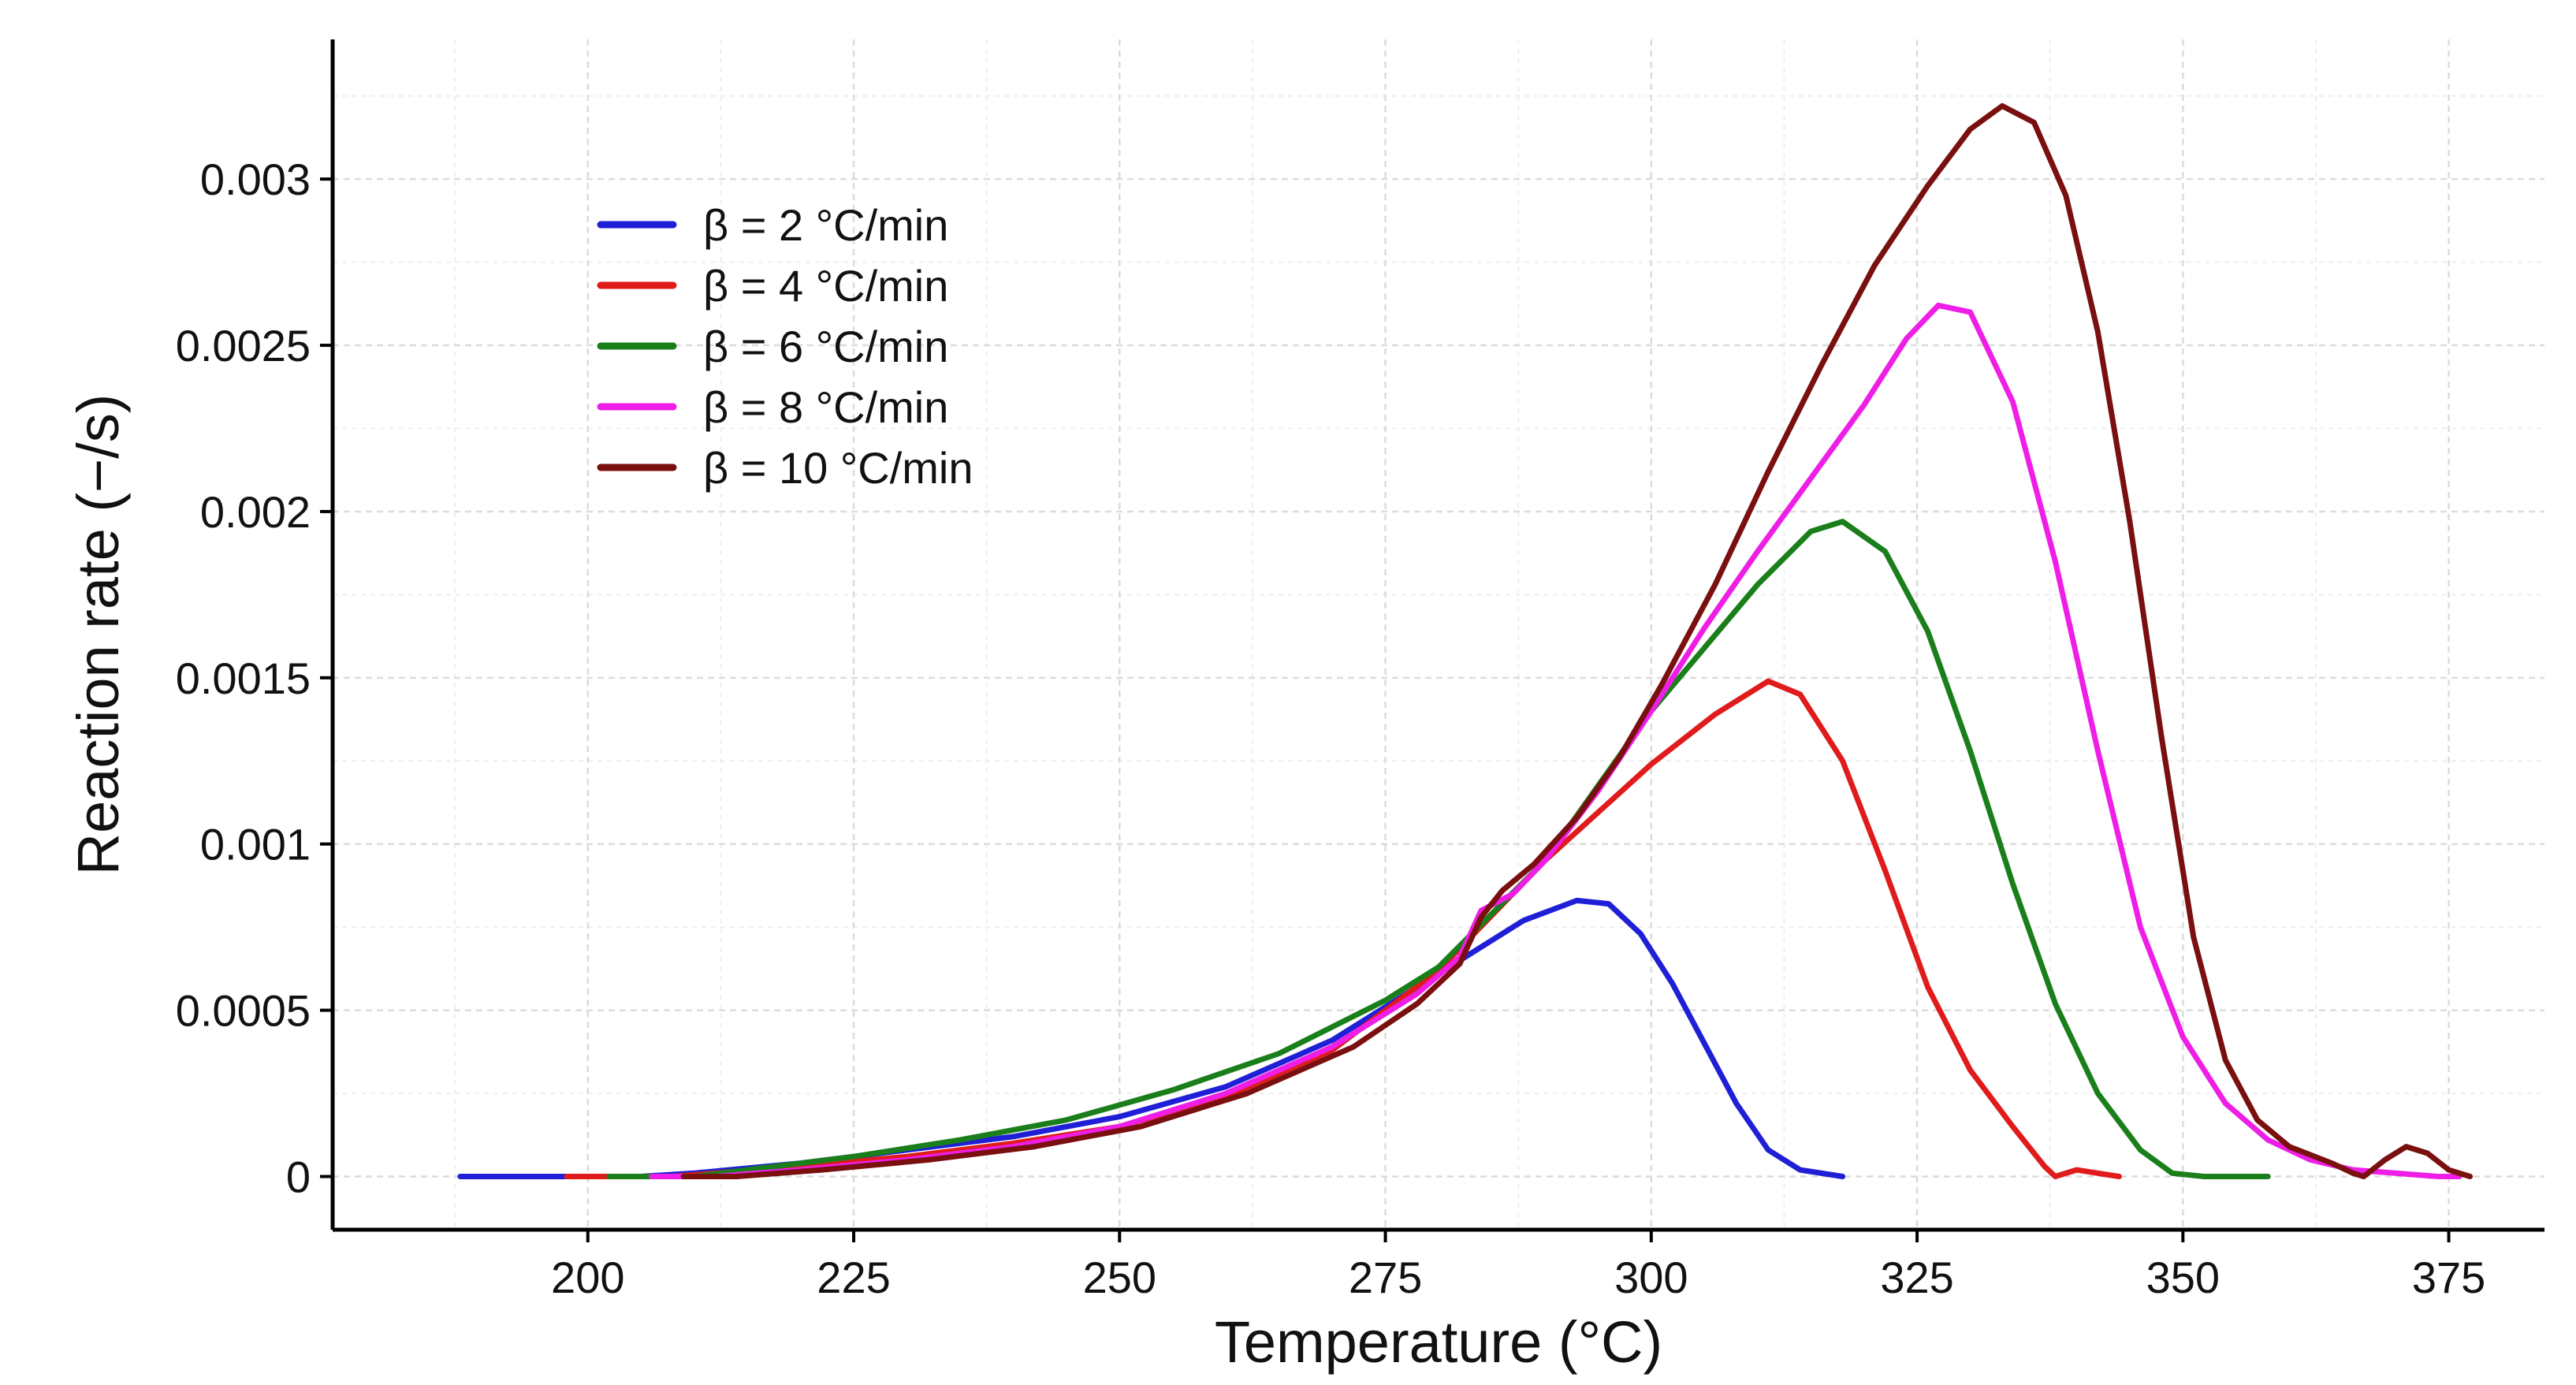 The width and height of the screenshot is (2576, 1385). Describe the element at coordinates (825, 407) in the screenshot. I see `legend-label-4: β = 8 °C/min` at that location.